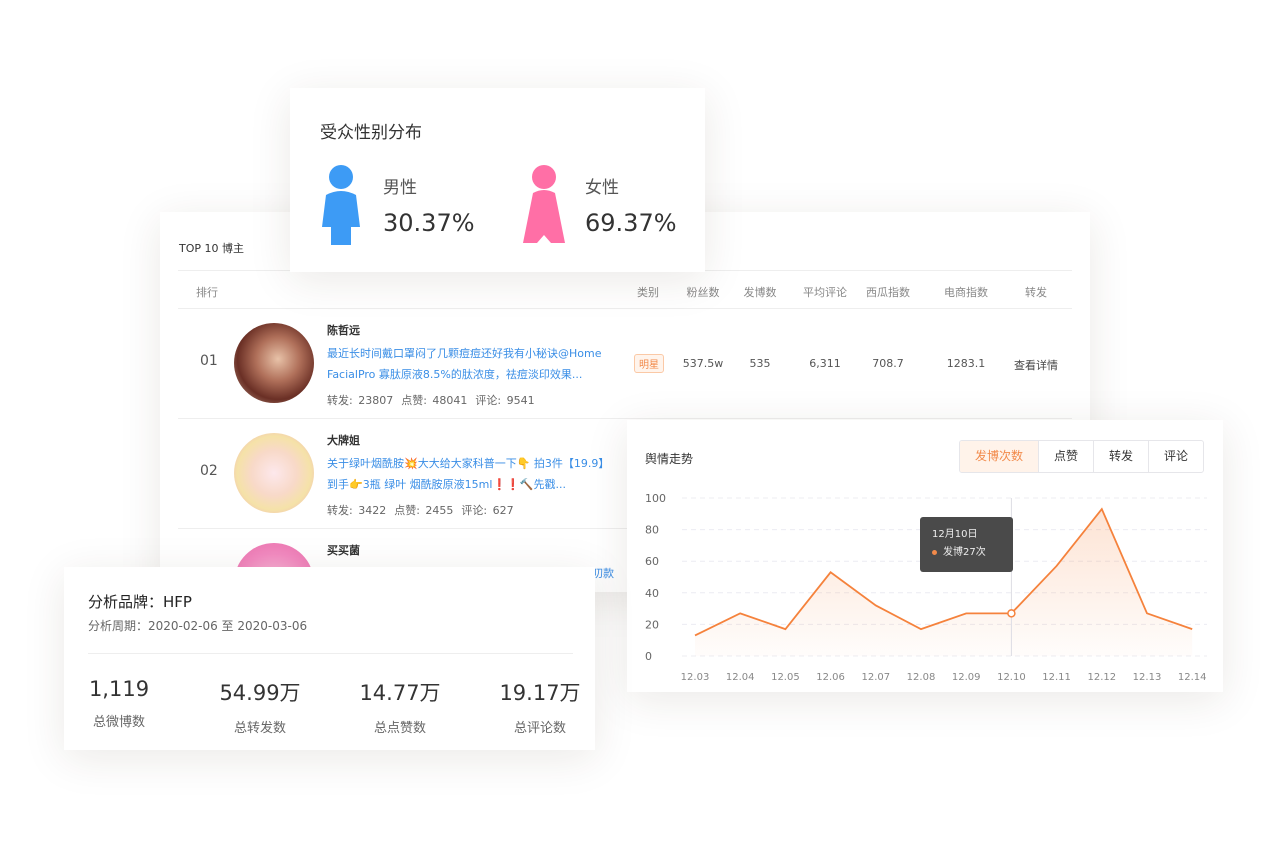  What do you see at coordinates (669, 459) in the screenshot?
I see `card-title: 舆情走势` at bounding box center [669, 459].